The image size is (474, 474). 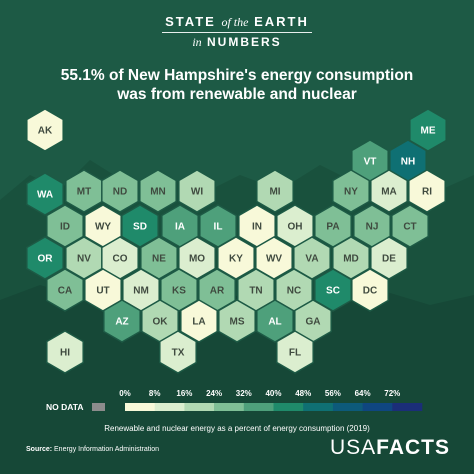 I want to click on hex-label-nh: NH, so click(x=408, y=162).